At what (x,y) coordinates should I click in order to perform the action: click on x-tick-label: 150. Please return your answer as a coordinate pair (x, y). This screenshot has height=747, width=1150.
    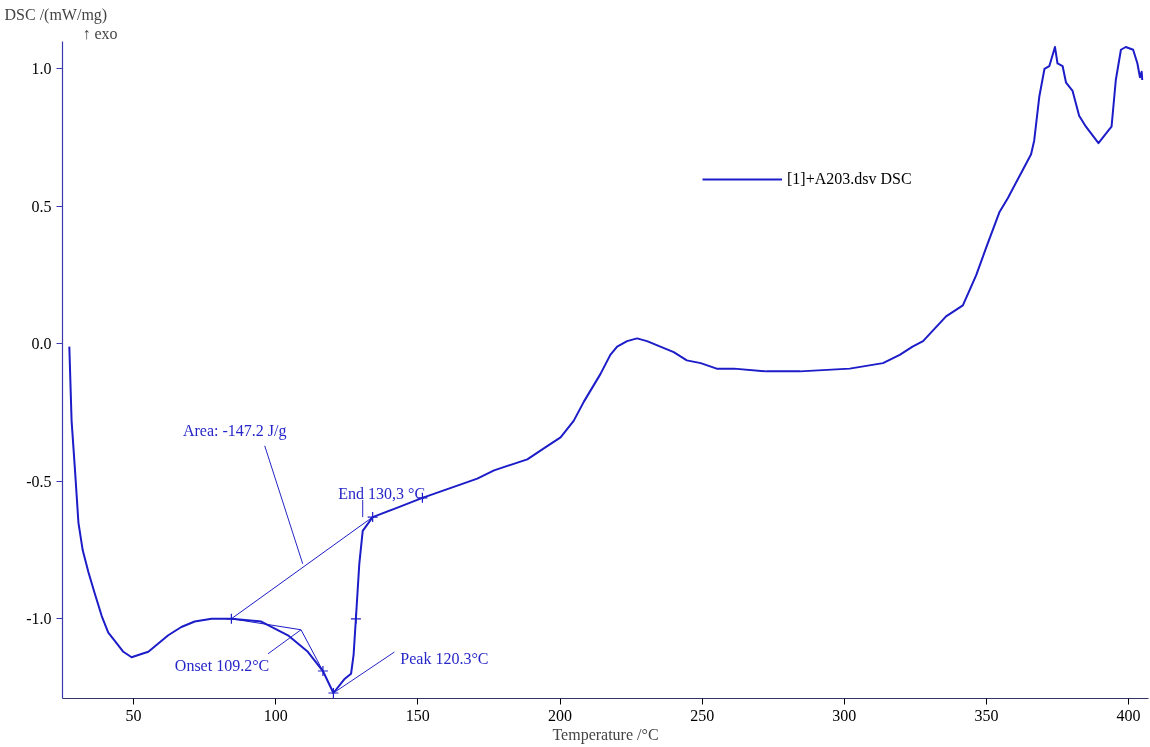
    Looking at the image, I should click on (417, 715).